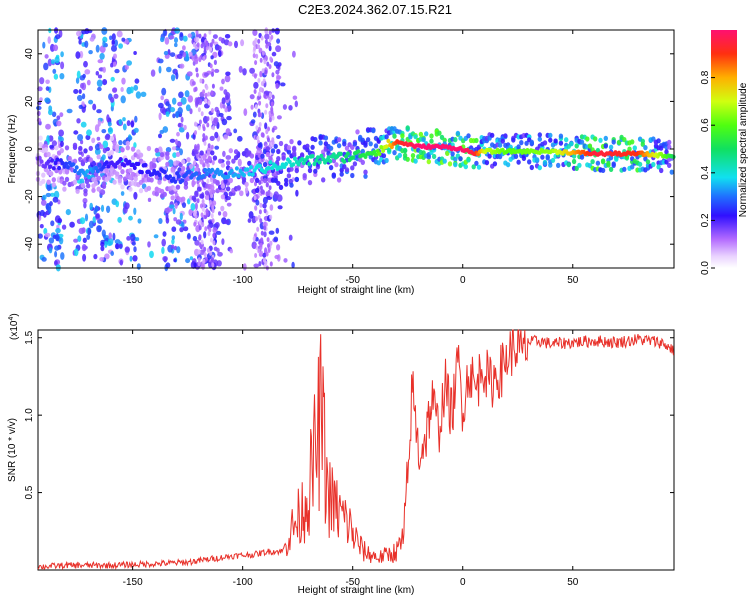 The image size is (750, 605). Describe the element at coordinates (12, 450) in the screenshot. I see `snr-y-label: SNR (10 * v/v)` at that location.